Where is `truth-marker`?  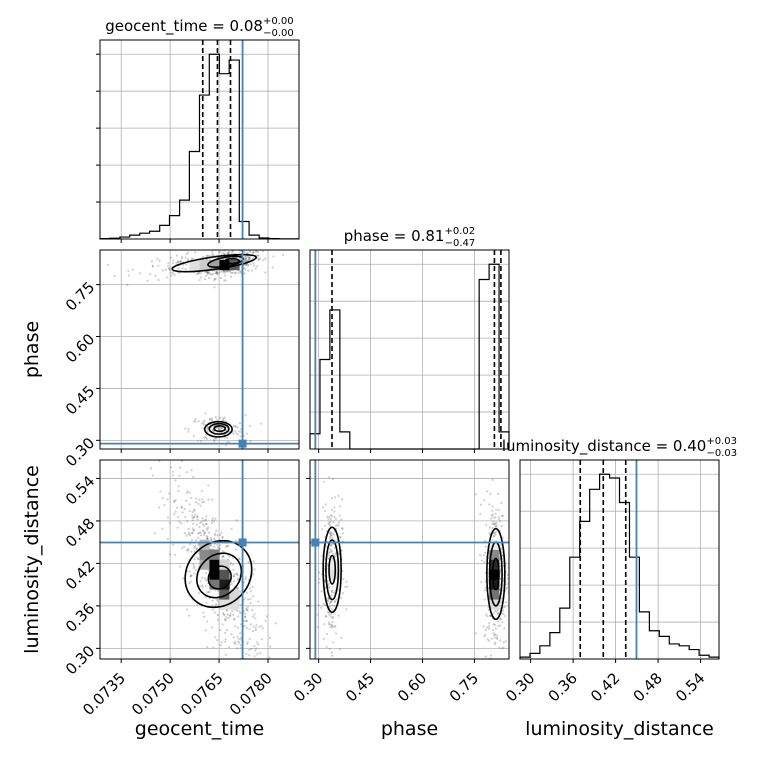
truth-marker is located at coordinates (242, 443).